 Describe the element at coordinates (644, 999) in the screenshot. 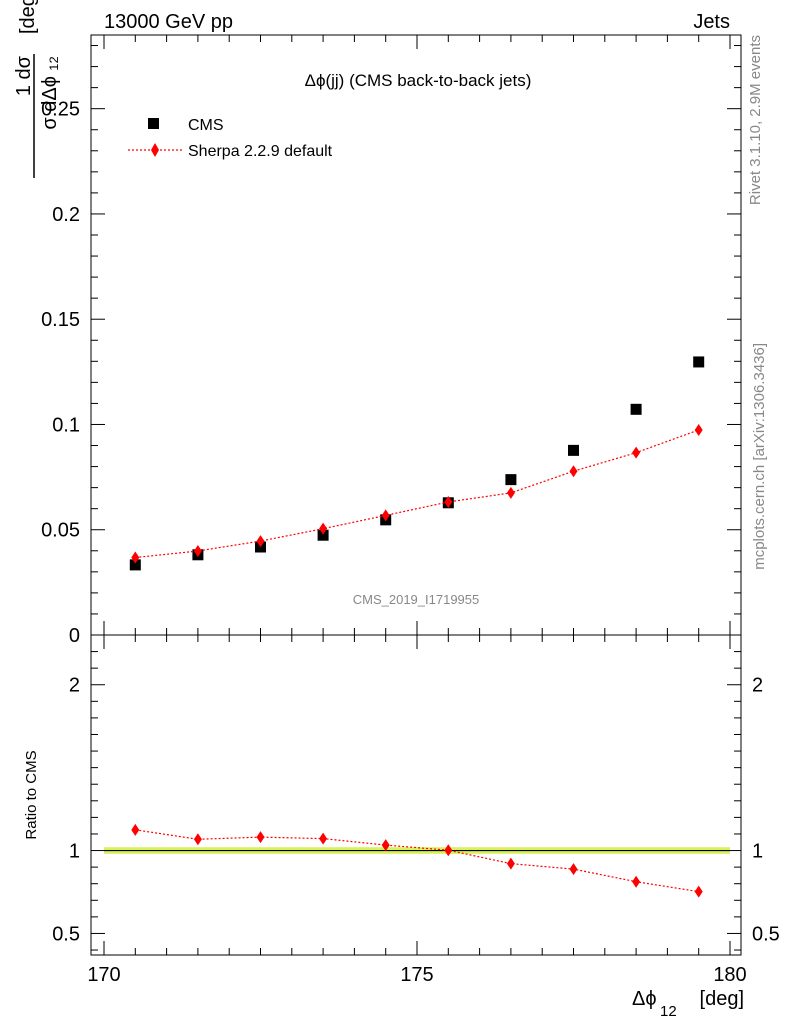

I see `x-axis-label-symbol: Δϕ` at that location.